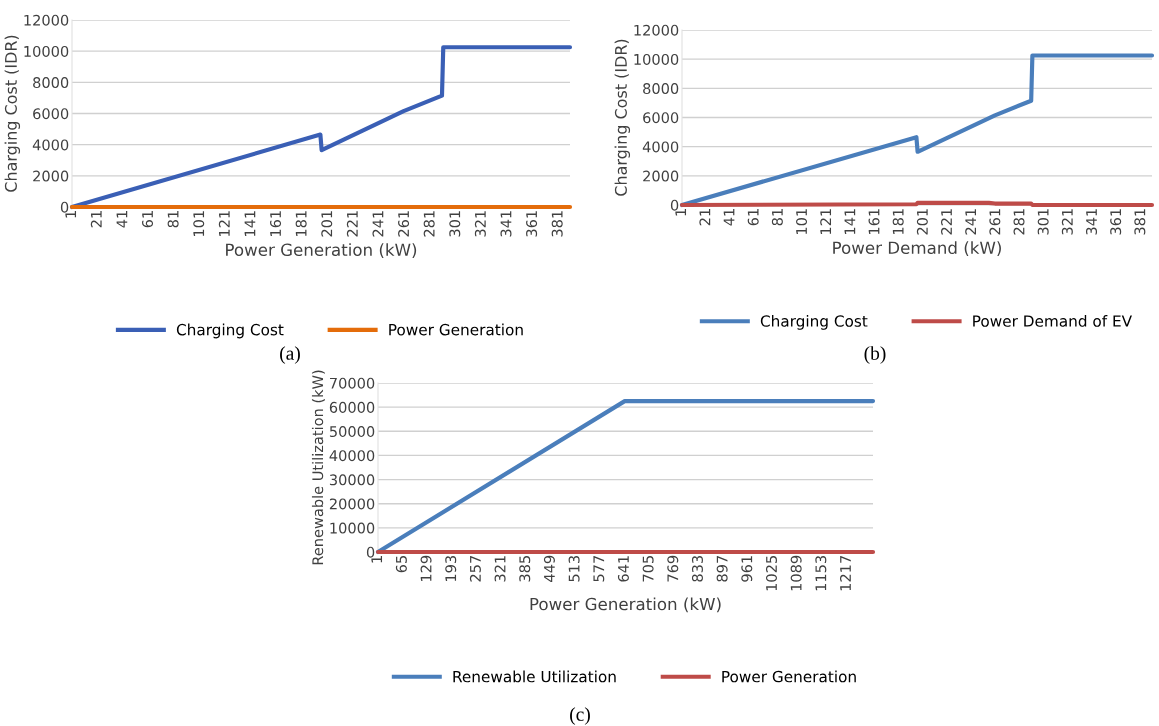 The image size is (1159, 726). I want to click on text: (b), so click(875, 355).